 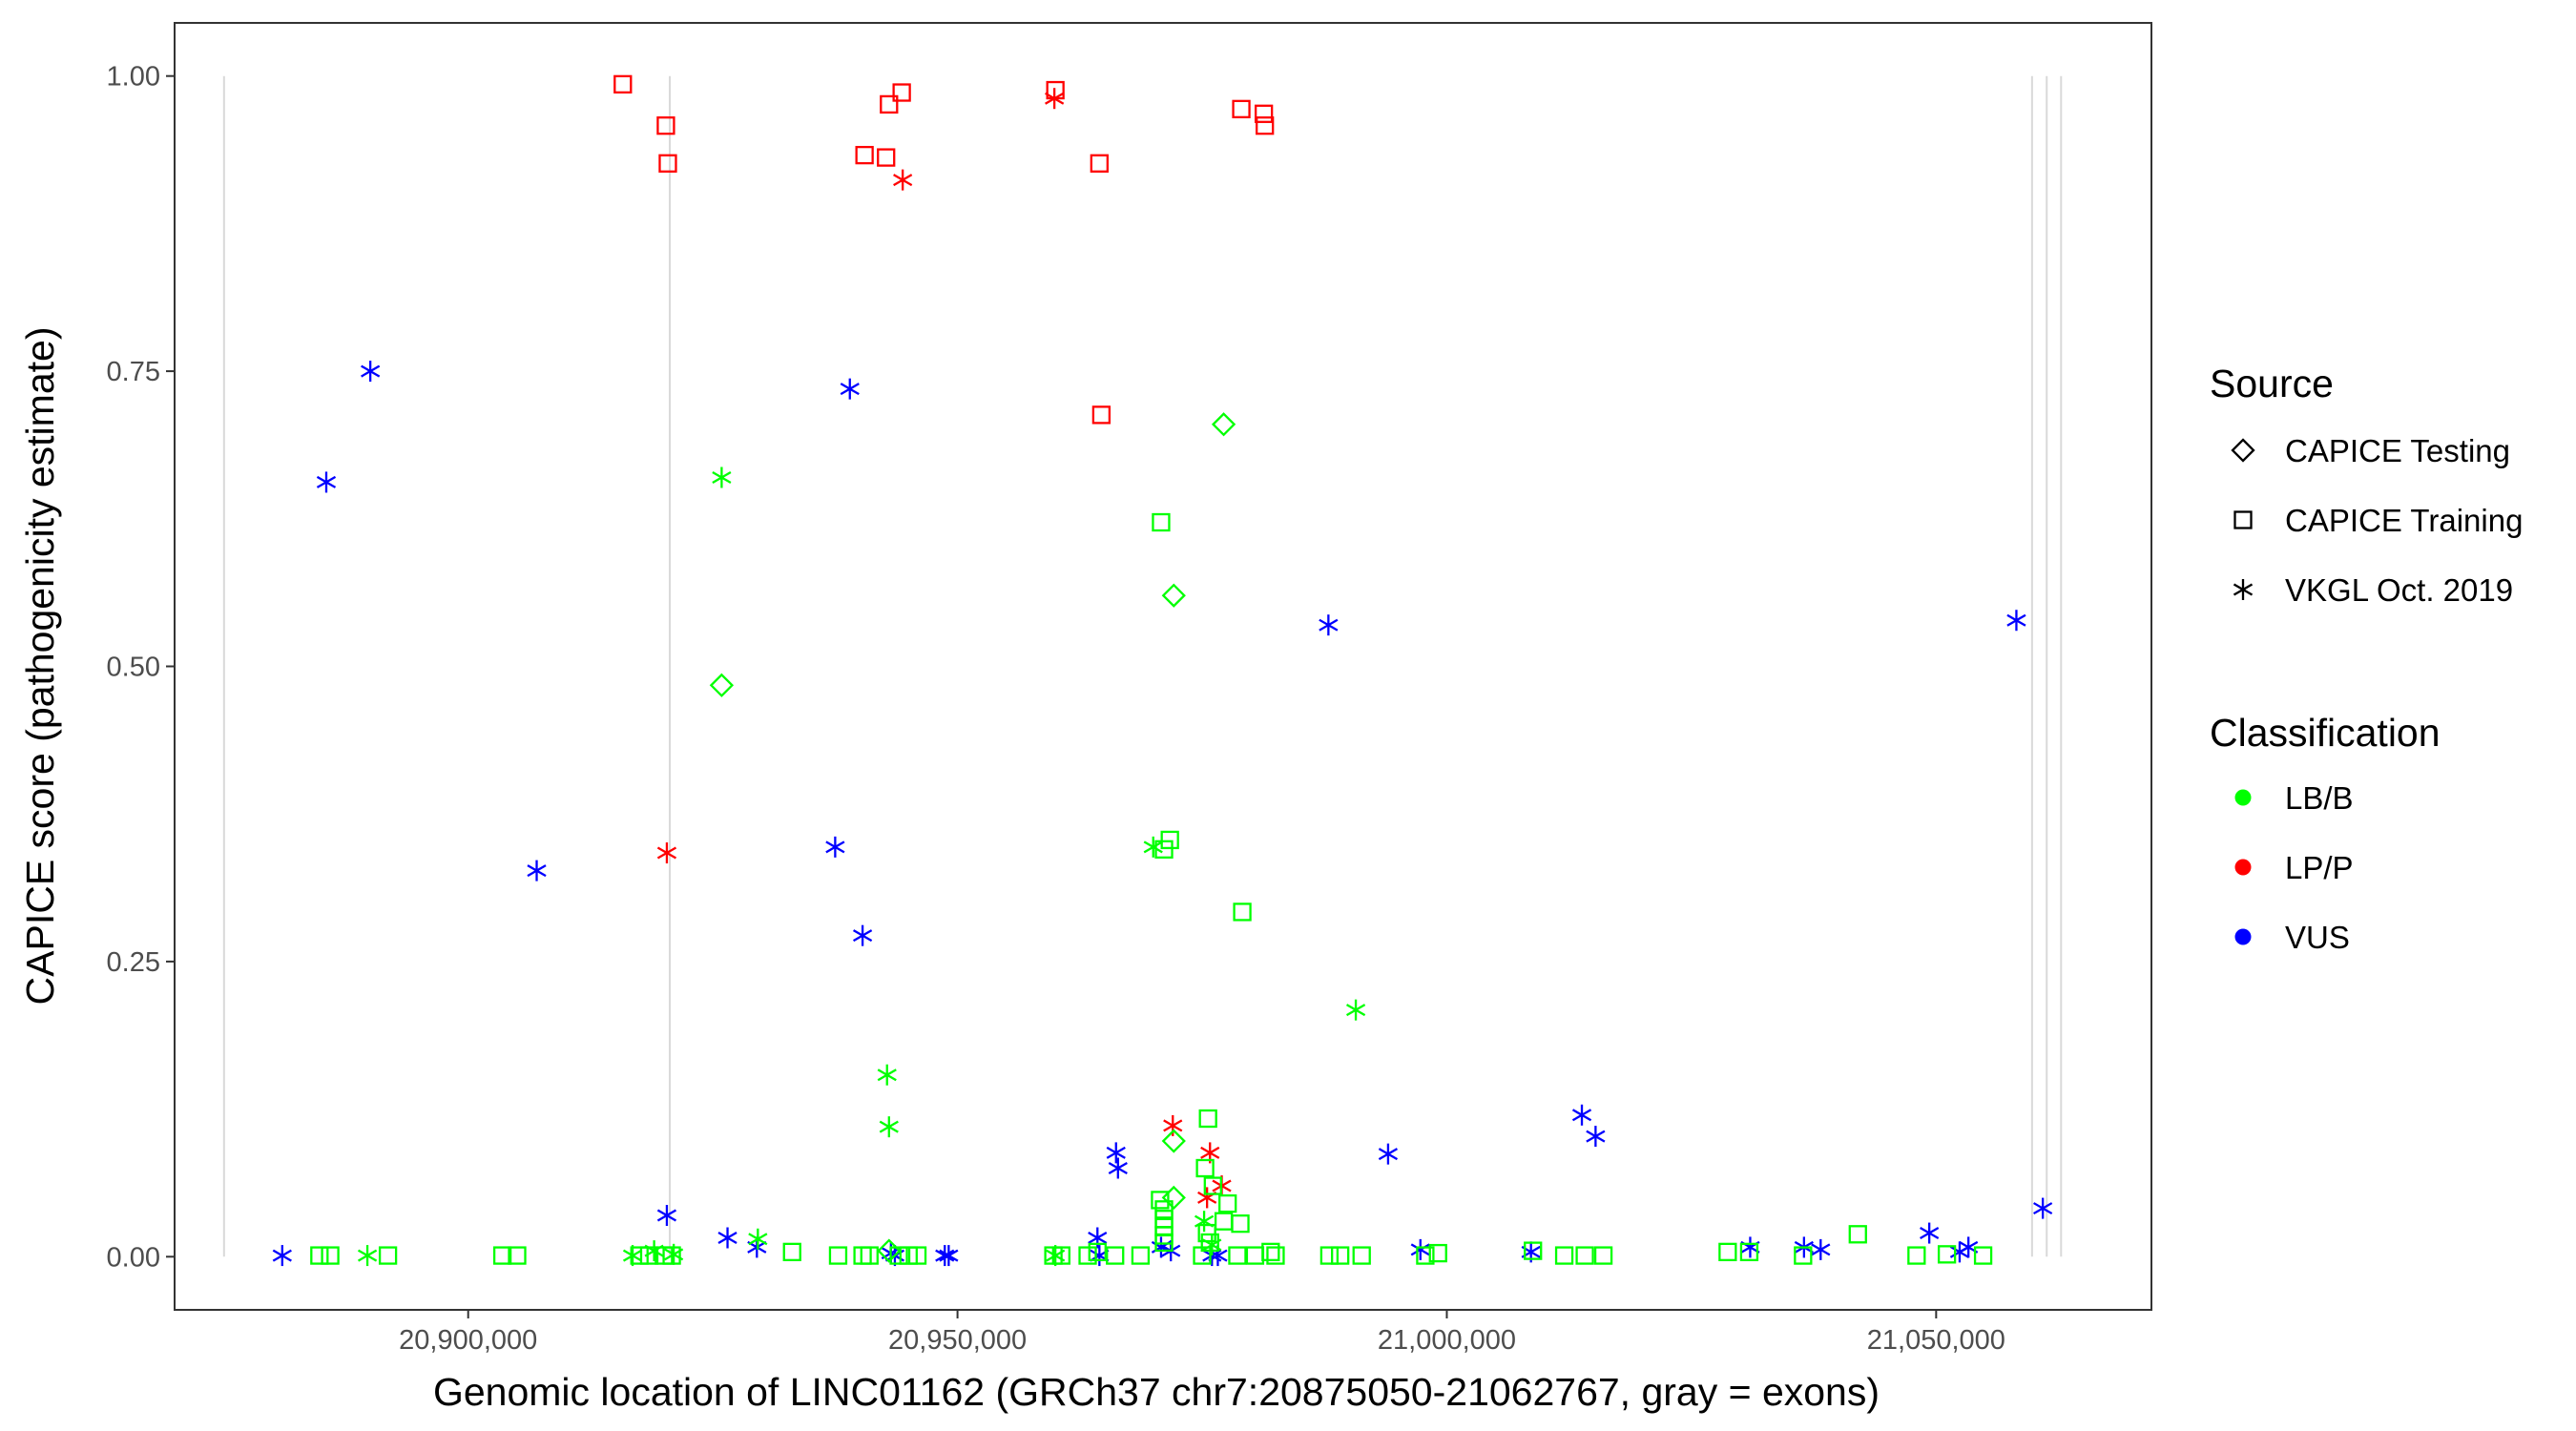 I want to click on legend-key-asterisk, so click(x=2243, y=590).